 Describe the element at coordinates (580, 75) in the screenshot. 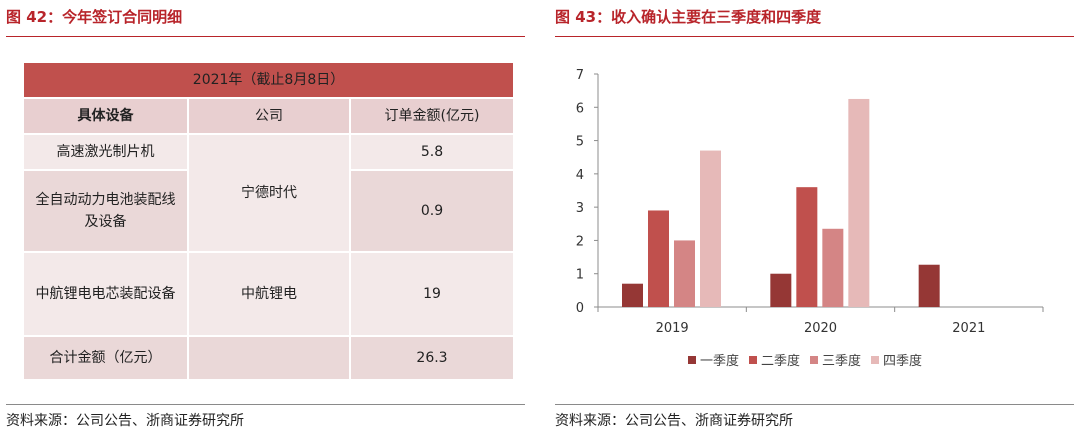

I see `y-tick-label: 7` at that location.